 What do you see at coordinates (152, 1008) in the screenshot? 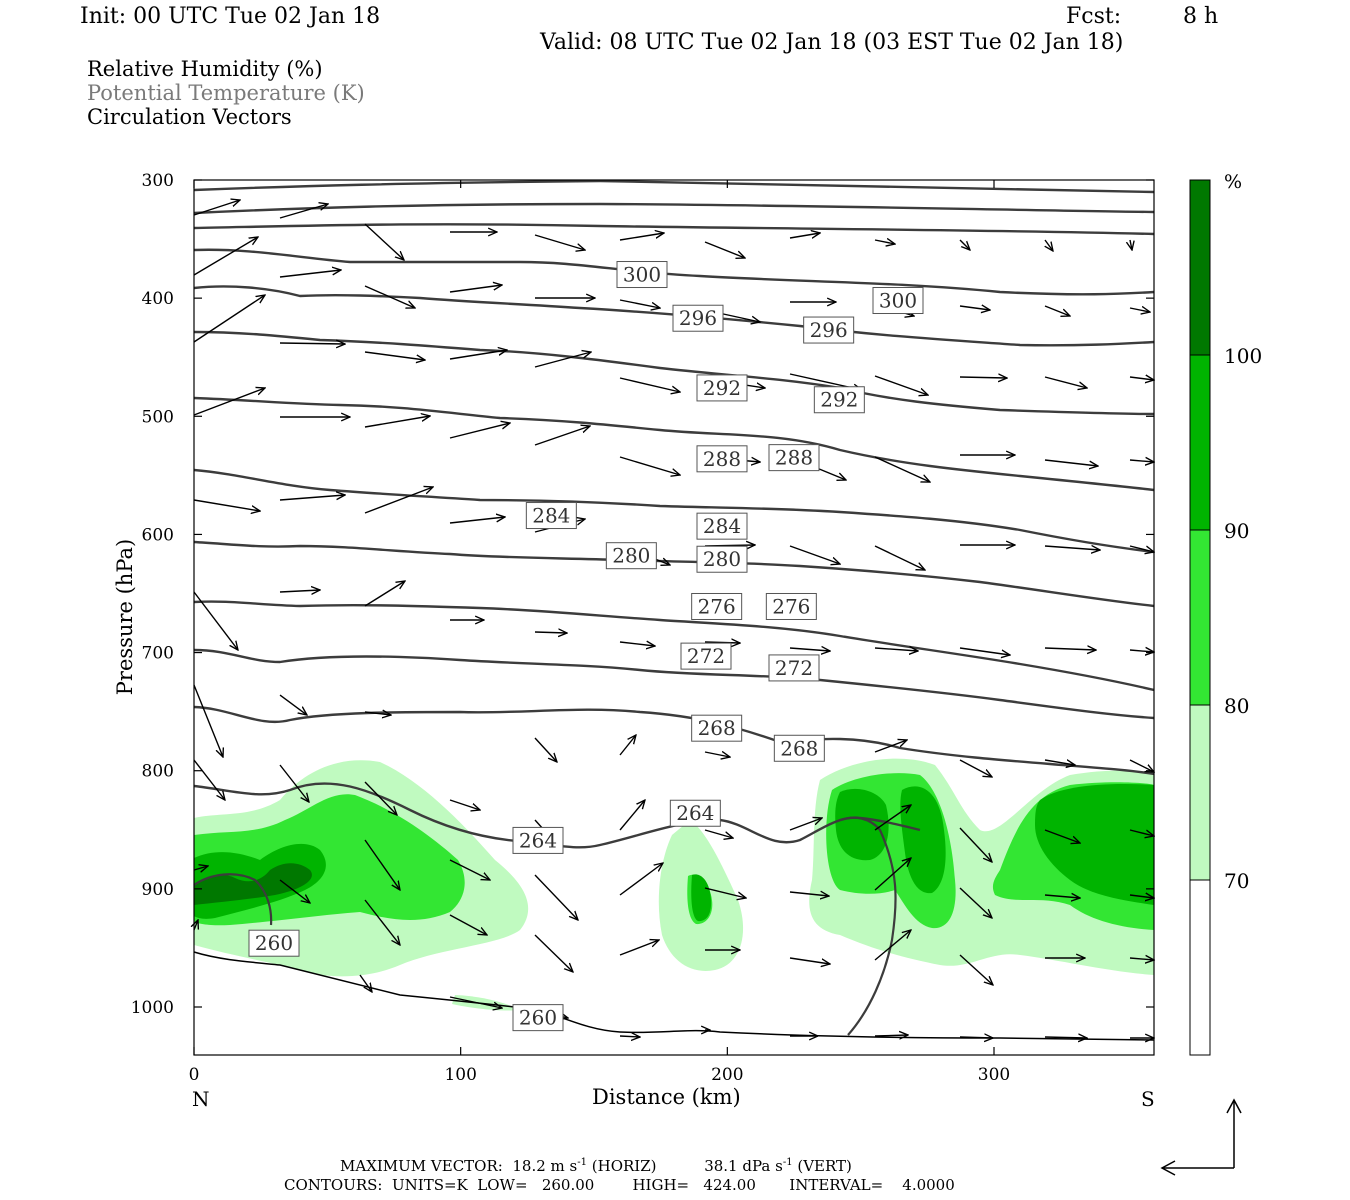
I see `y-tick-label: 1000` at bounding box center [152, 1008].